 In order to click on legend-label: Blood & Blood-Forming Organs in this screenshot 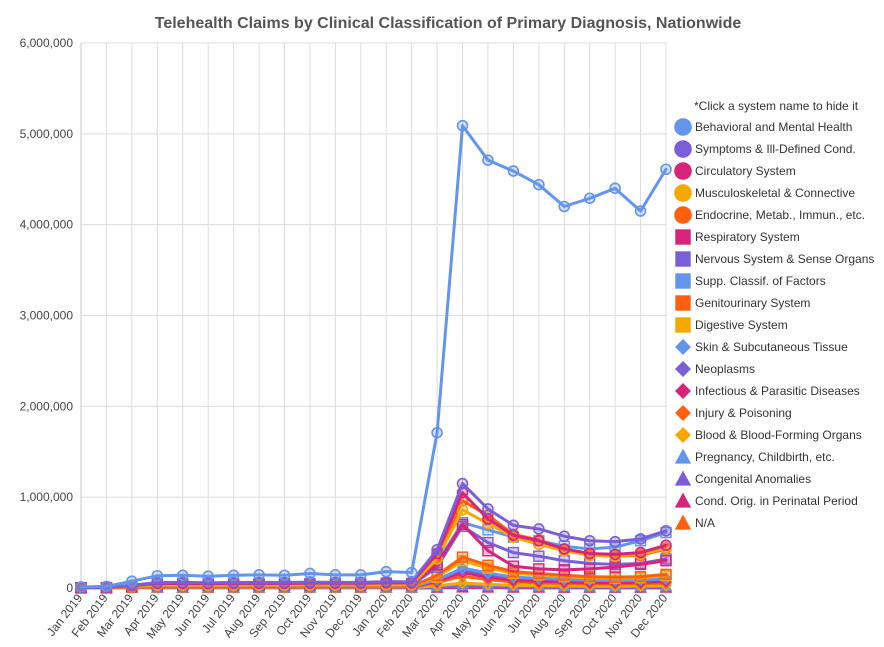, I will do `click(778, 435)`.